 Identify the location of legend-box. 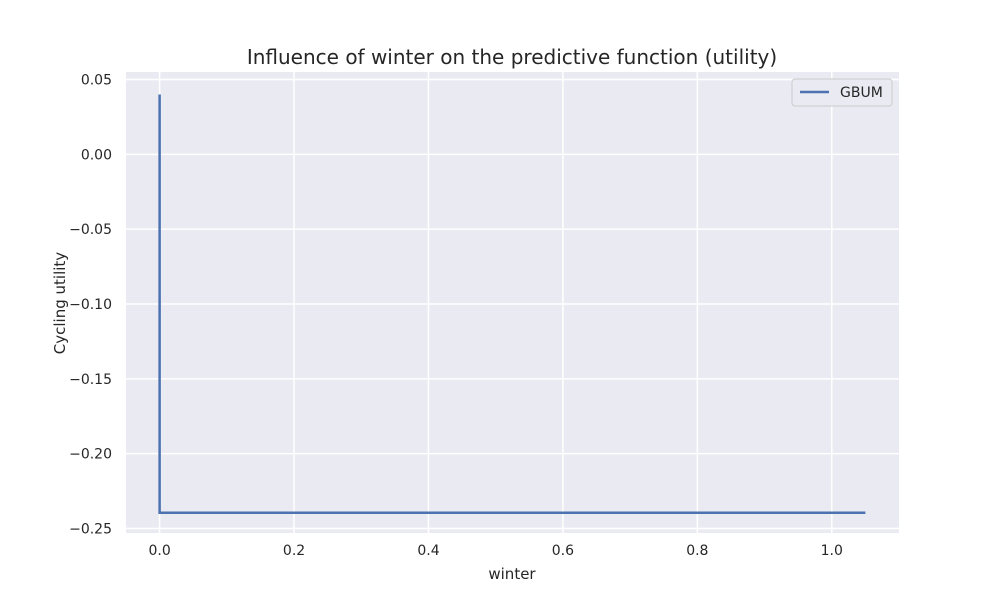
(842, 92).